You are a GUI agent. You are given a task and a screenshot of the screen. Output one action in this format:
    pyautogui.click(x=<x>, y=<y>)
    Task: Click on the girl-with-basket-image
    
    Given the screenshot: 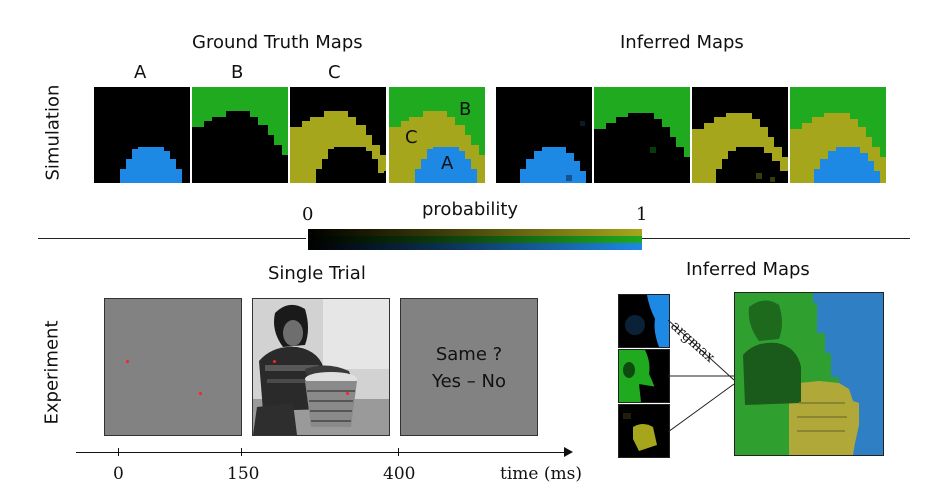 What is the action you would take?
    pyautogui.click(x=321, y=367)
    